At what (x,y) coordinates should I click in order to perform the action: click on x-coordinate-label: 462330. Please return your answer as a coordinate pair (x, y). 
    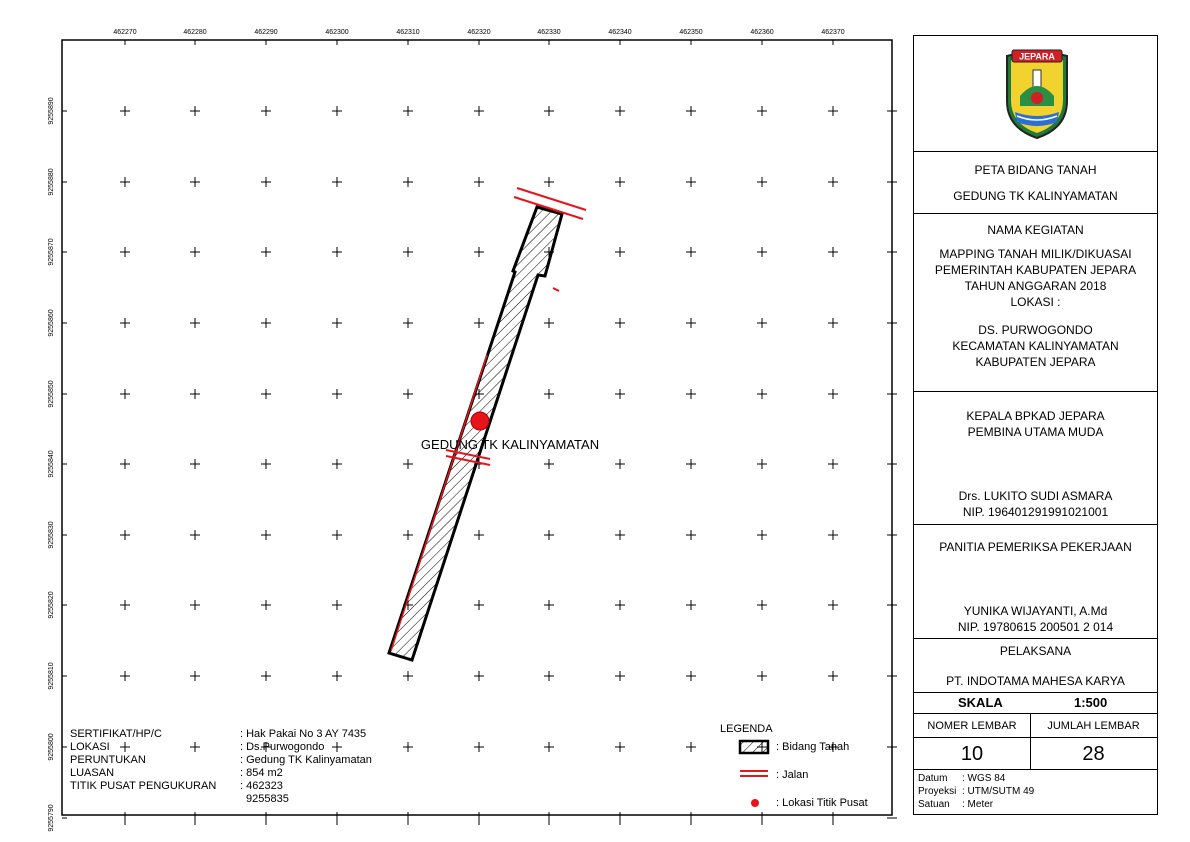
    Looking at the image, I should click on (548, 32).